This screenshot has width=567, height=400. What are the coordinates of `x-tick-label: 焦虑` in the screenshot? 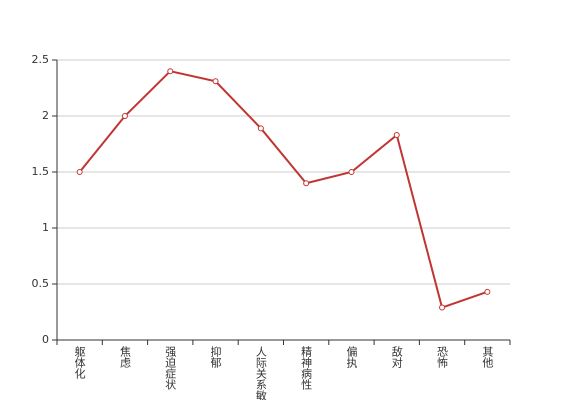 It's located at (124, 357).